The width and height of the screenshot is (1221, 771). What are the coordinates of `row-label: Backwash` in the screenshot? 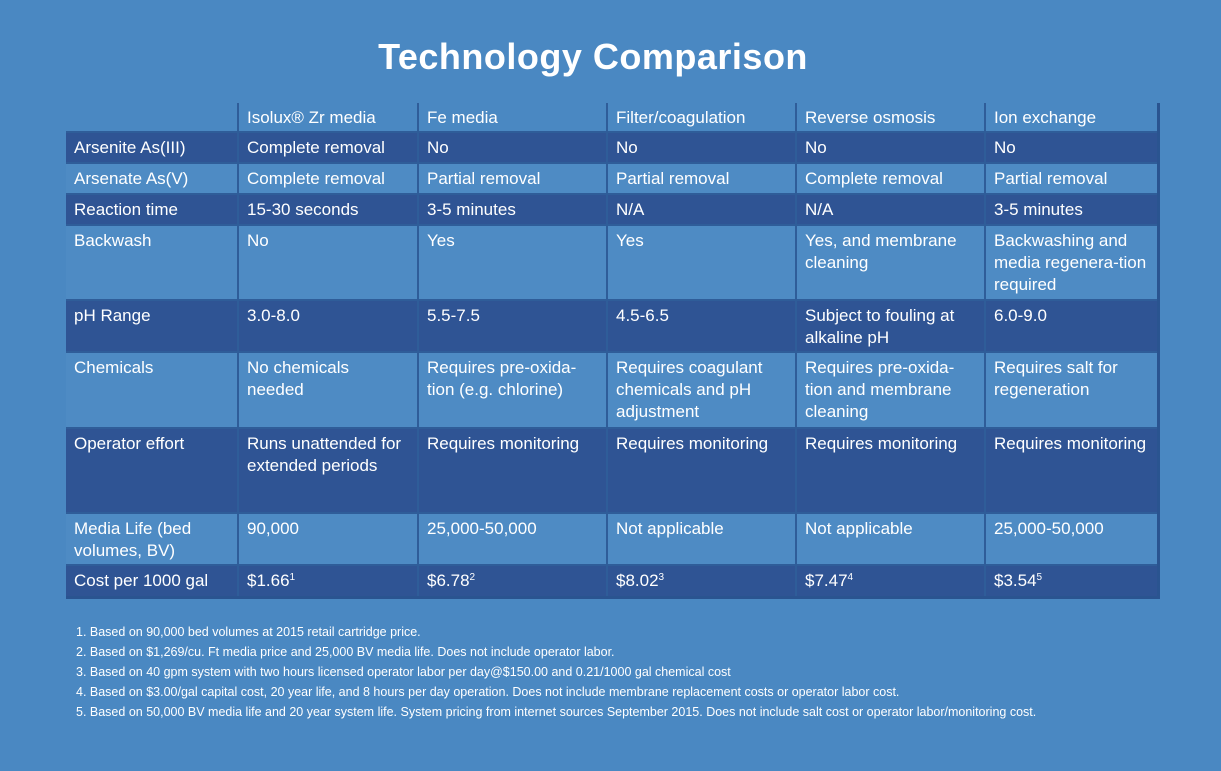 It's located at (152, 262).